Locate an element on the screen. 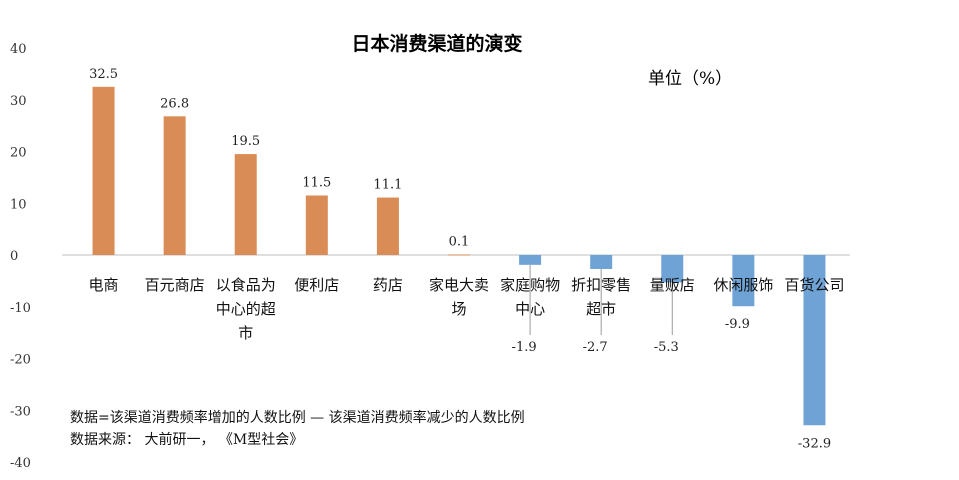 The width and height of the screenshot is (959, 480). category-label: 折扣零售 is located at coordinates (601, 285).